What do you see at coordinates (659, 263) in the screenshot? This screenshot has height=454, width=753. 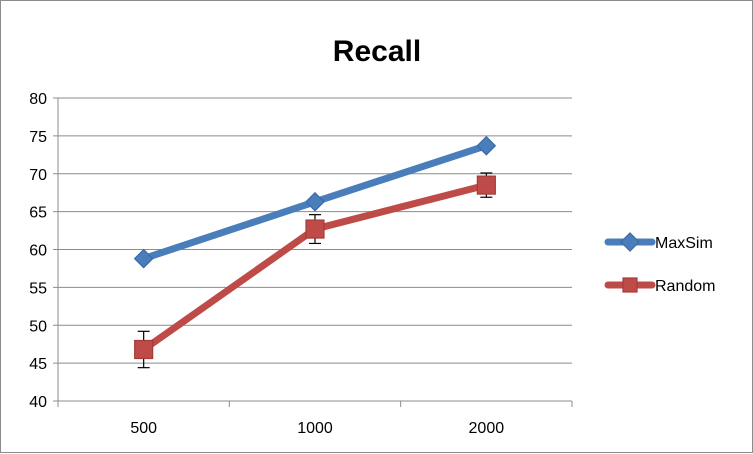 I see `legend: MaxSim Random` at bounding box center [659, 263].